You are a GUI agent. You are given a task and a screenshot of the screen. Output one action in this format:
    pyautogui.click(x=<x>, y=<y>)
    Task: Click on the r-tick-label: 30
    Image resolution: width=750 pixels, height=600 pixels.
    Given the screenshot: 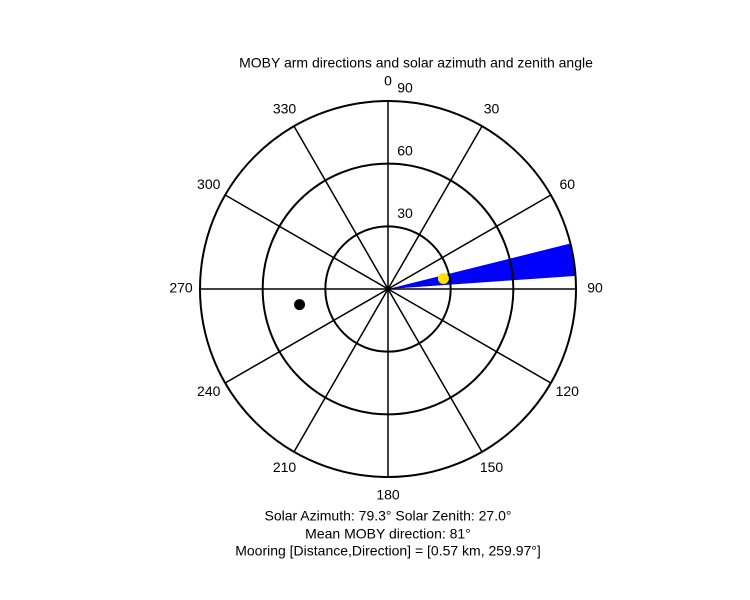 What is the action you would take?
    pyautogui.click(x=405, y=213)
    